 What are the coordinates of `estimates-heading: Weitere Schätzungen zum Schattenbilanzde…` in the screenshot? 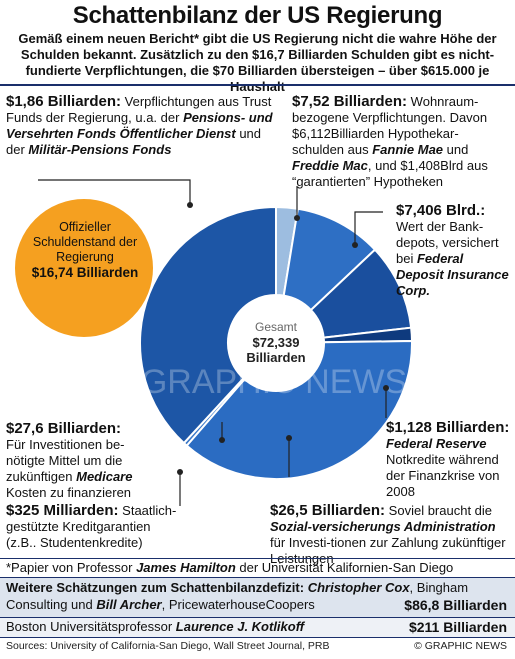 It's located at (155, 587).